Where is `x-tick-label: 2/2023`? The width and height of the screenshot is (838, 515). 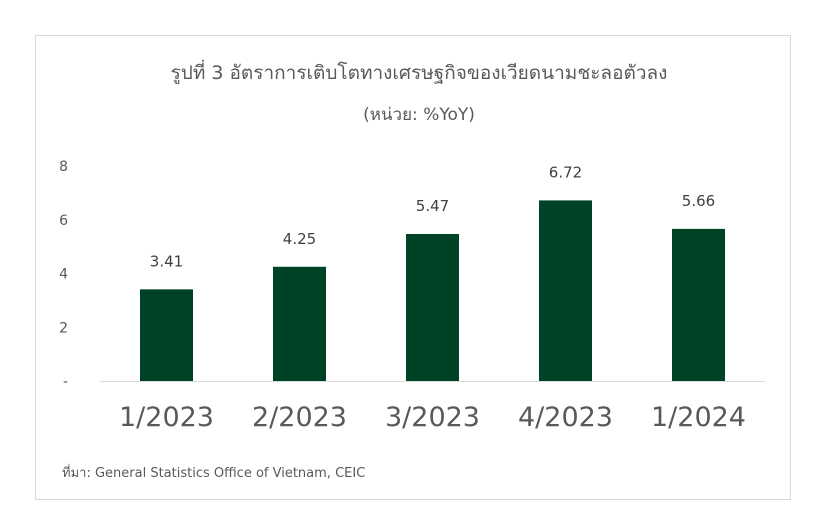 x-tick-label: 2/2023 is located at coordinates (299, 417).